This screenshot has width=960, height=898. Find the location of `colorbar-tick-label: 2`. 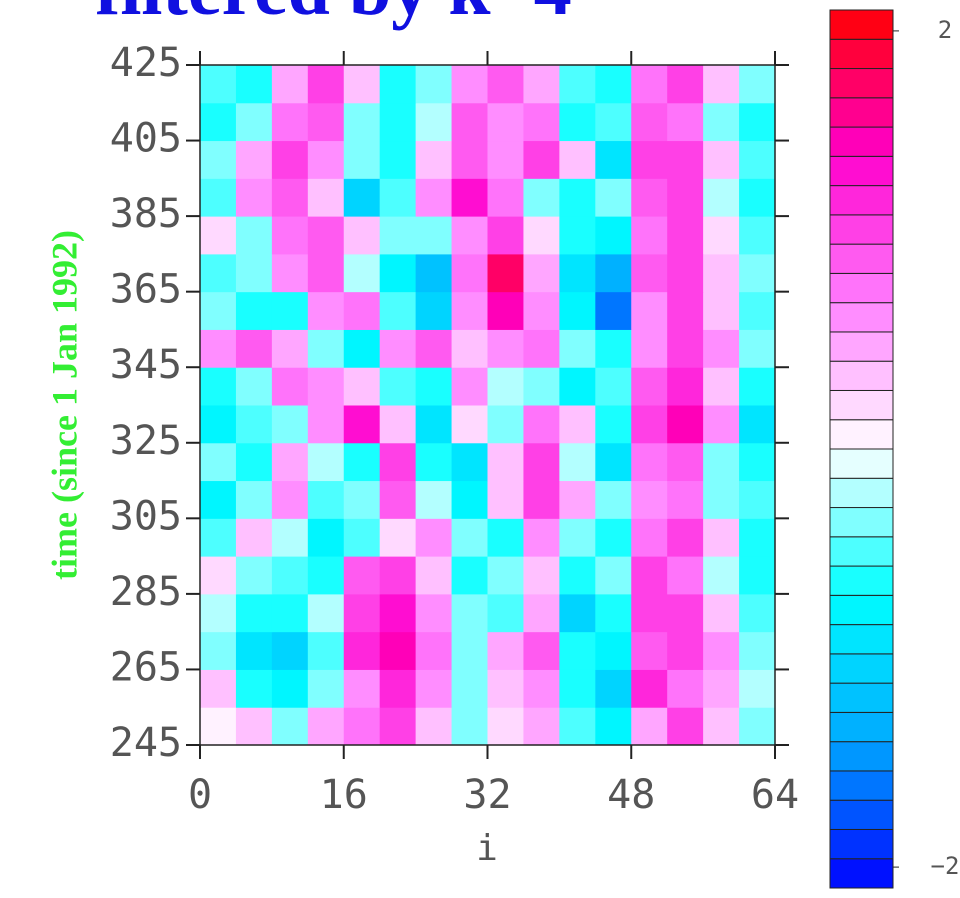

colorbar-tick-label: 2 is located at coordinates (945, 30).